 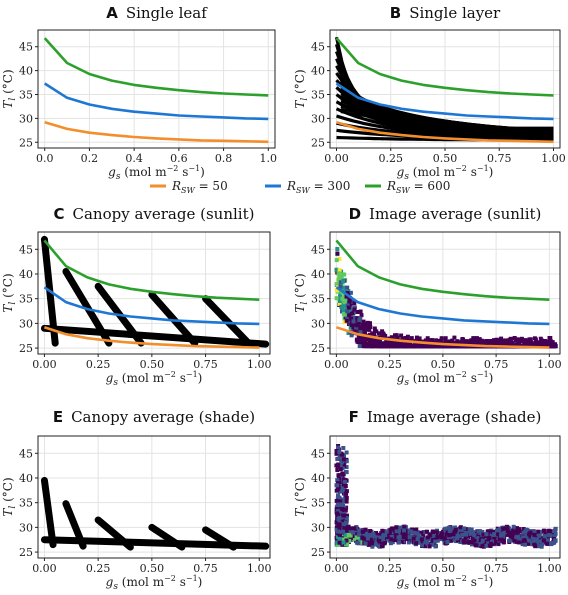 What do you see at coordinates (152, 568) in the screenshot?
I see `x-tick-label: 0.50` at bounding box center [152, 568].